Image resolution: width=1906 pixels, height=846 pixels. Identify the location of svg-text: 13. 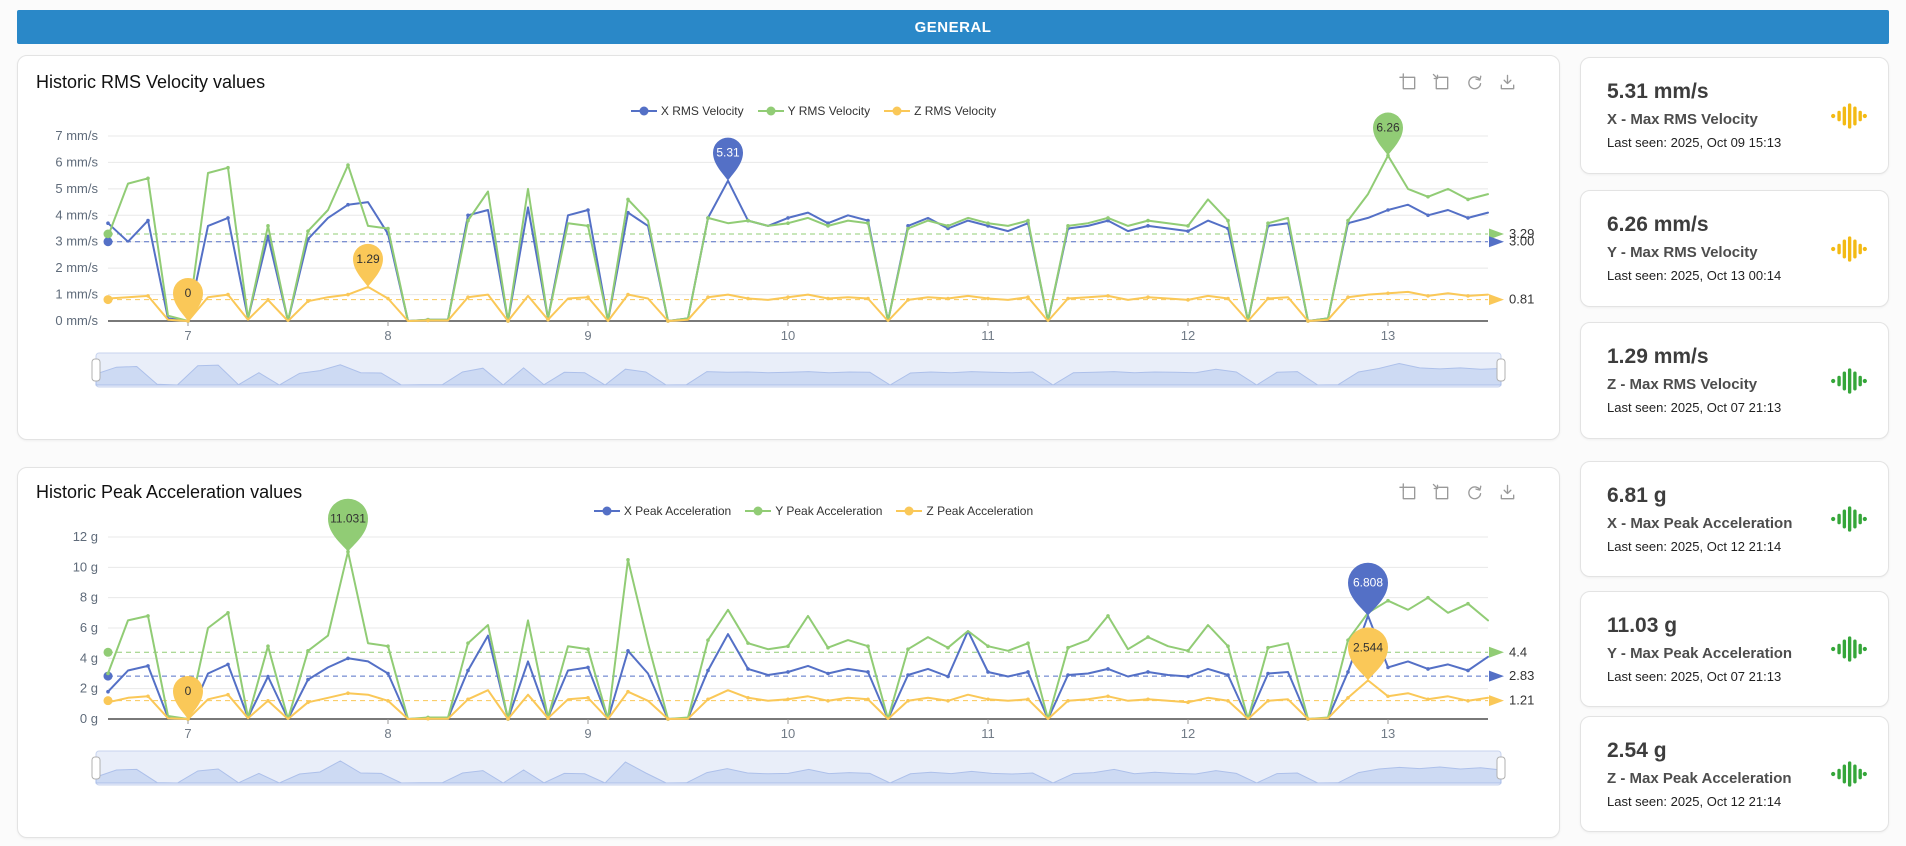
(1388, 335).